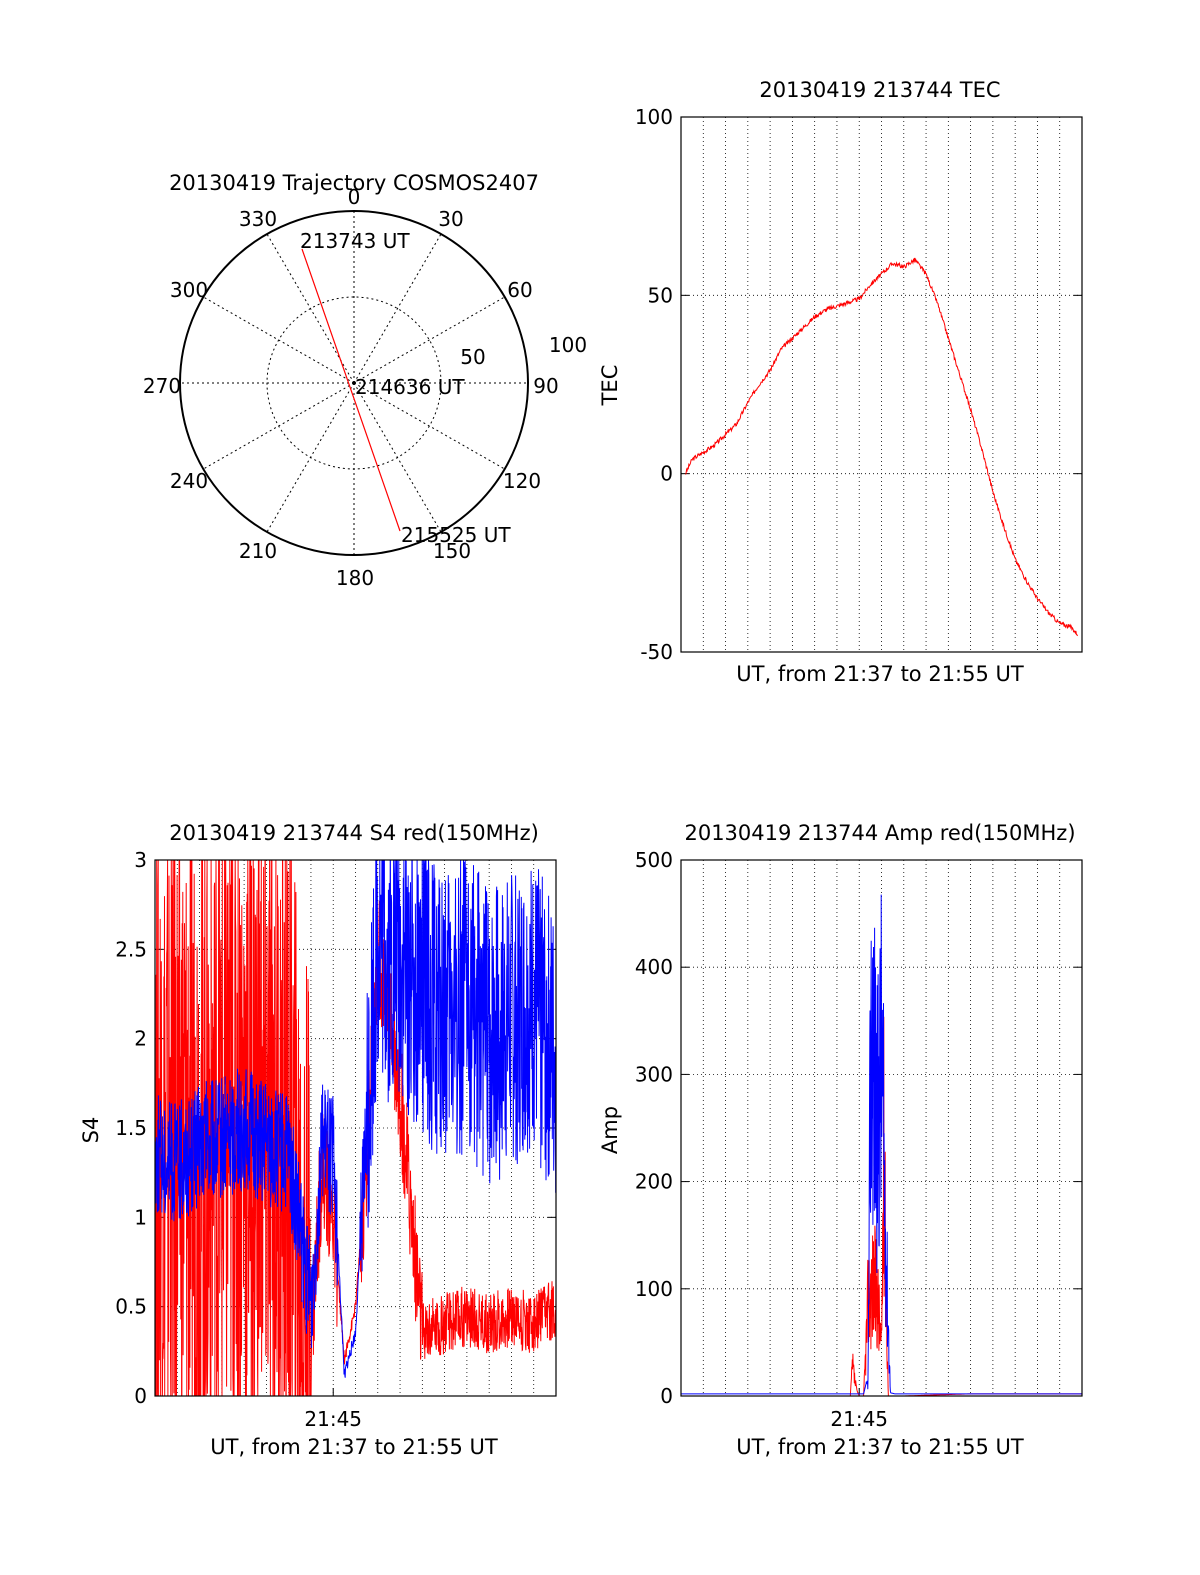  Describe the element at coordinates (660, 295) in the screenshot. I see `y-tick-label: 50` at that location.